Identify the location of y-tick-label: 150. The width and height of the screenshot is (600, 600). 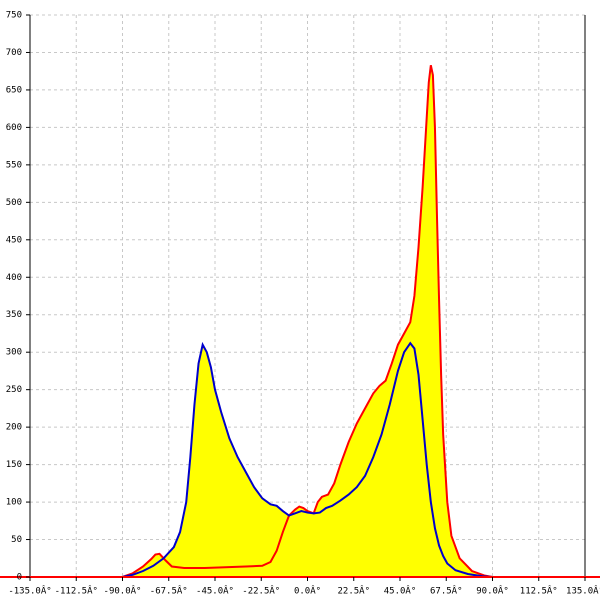
(14, 465).